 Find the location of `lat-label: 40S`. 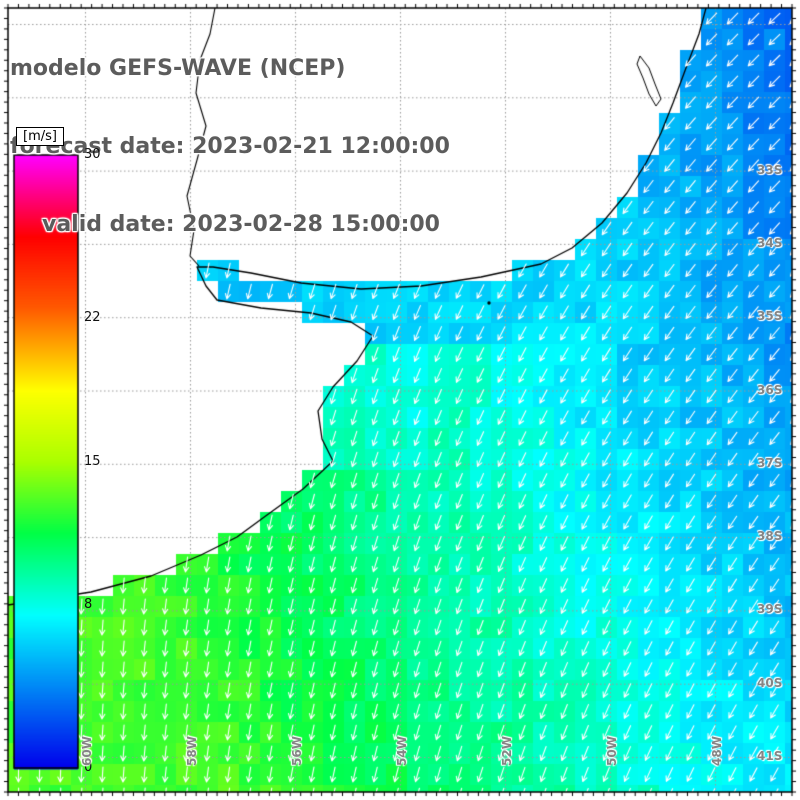

lat-label: 40S is located at coordinates (770, 682).